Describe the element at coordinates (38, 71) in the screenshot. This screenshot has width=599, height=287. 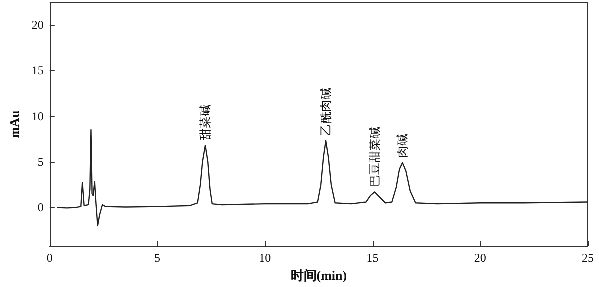
I see `y-tick-label: 15` at that location.